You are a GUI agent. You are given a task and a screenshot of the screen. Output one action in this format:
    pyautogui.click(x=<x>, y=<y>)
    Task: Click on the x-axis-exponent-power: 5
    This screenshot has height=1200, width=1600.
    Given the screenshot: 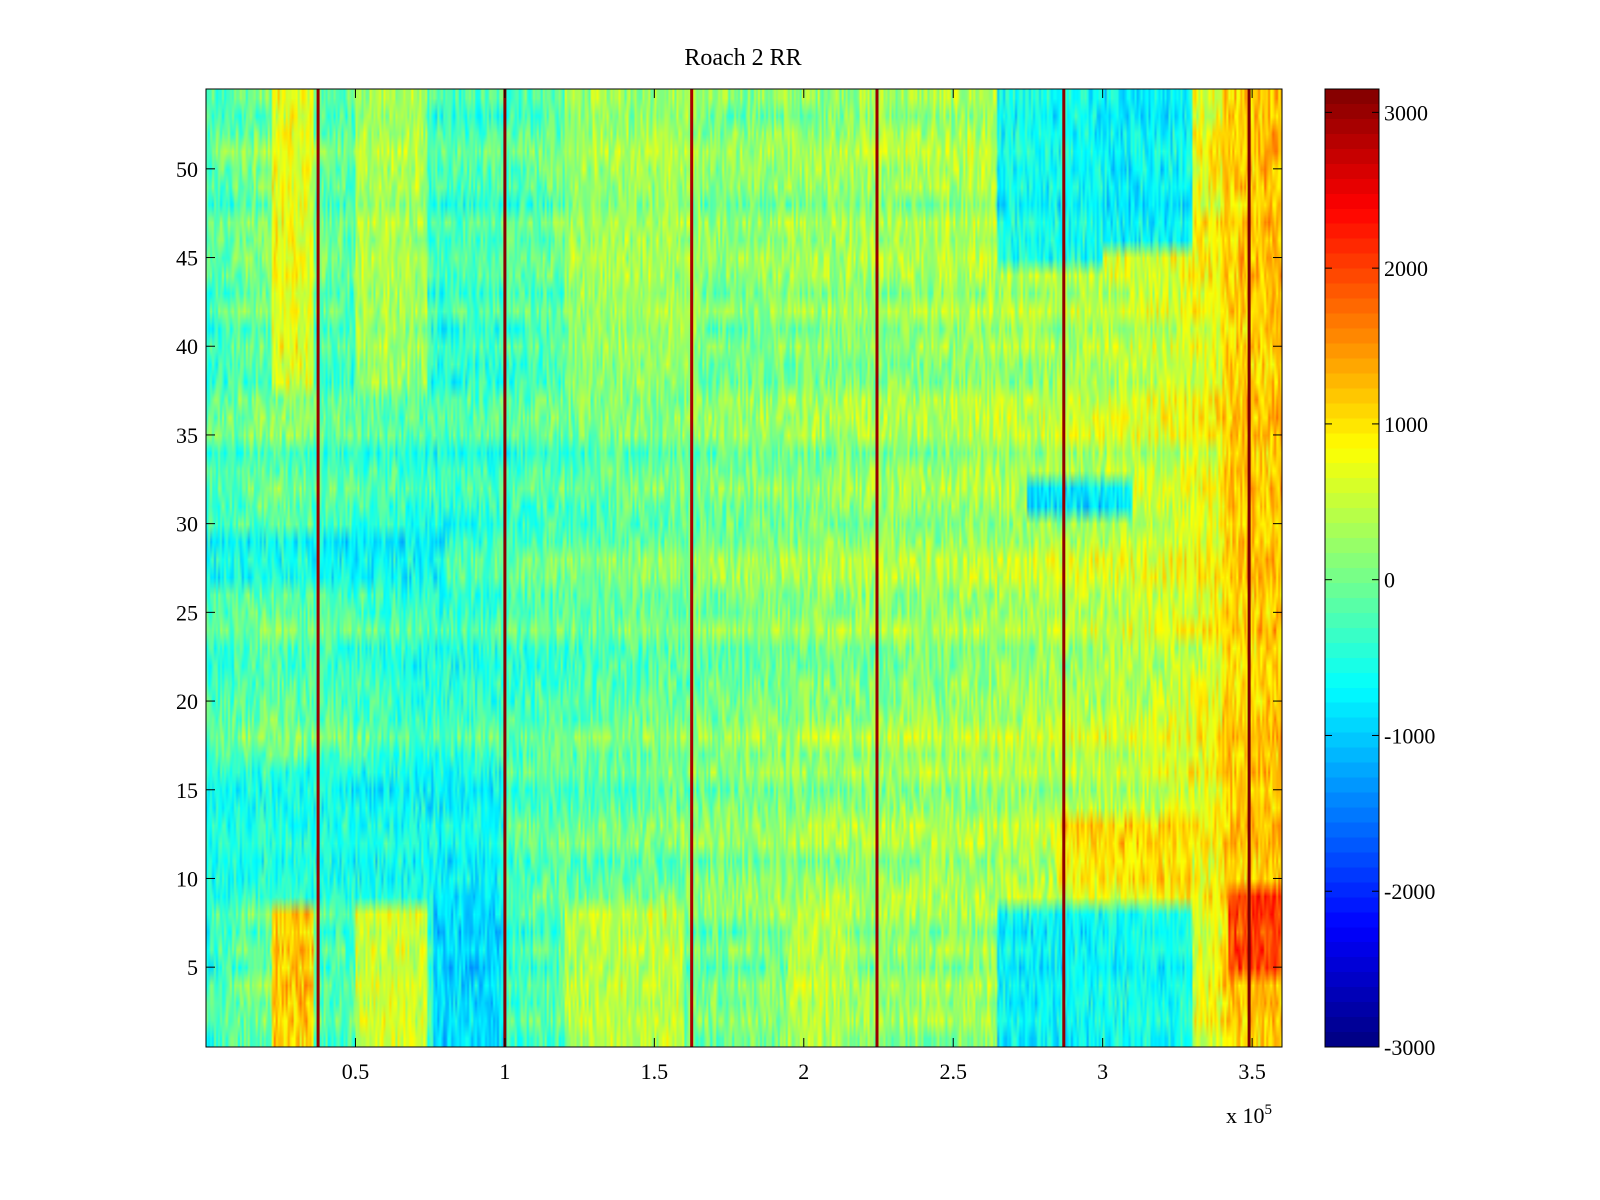 What is the action you would take?
    pyautogui.click(x=1269, y=1110)
    